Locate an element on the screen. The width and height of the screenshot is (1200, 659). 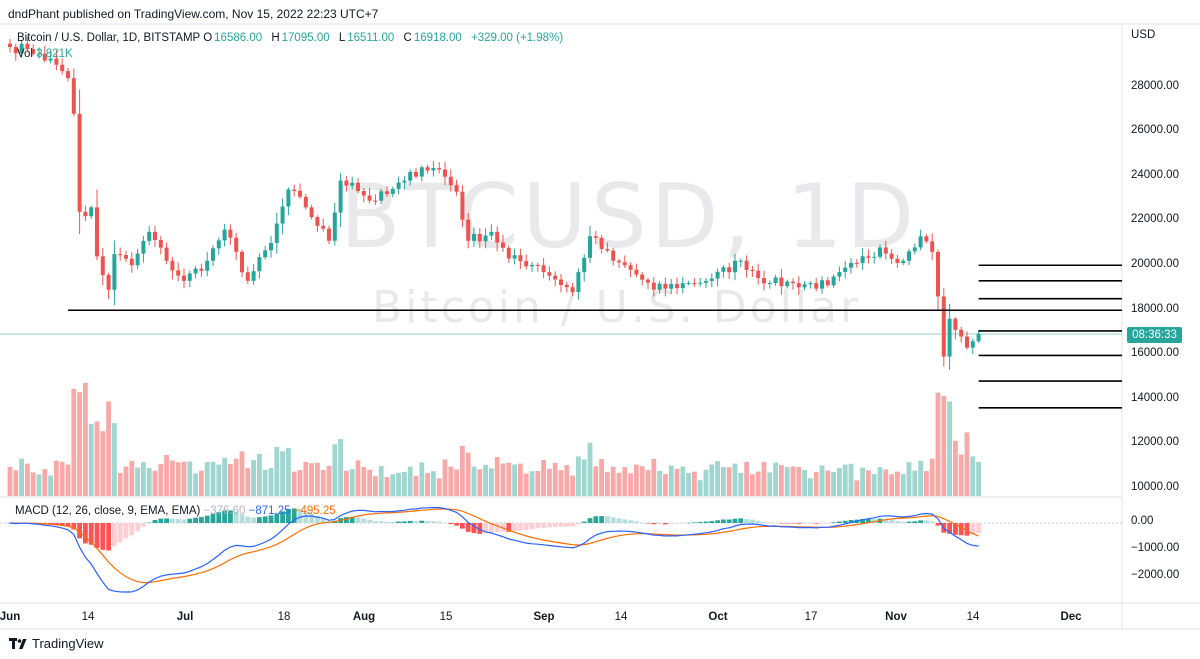
time-label-aug: Aug is located at coordinates (364, 617).